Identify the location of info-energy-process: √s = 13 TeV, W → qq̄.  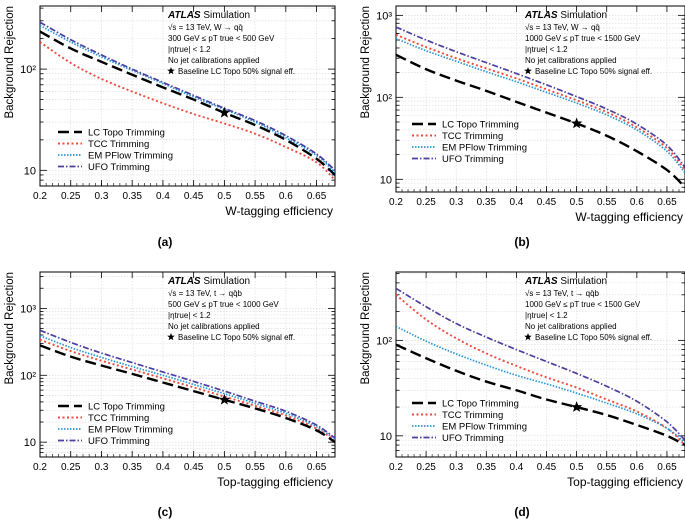
(562, 27).